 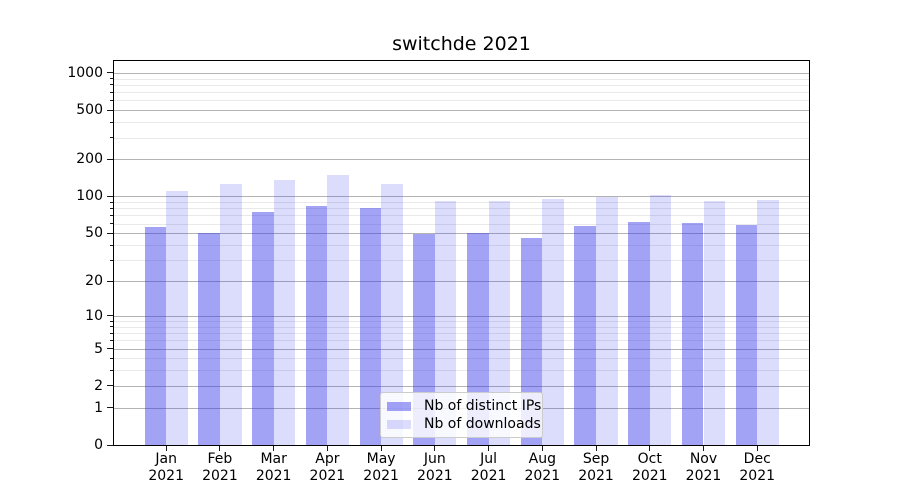 I want to click on y-tick-label: 200, so click(x=89, y=159).